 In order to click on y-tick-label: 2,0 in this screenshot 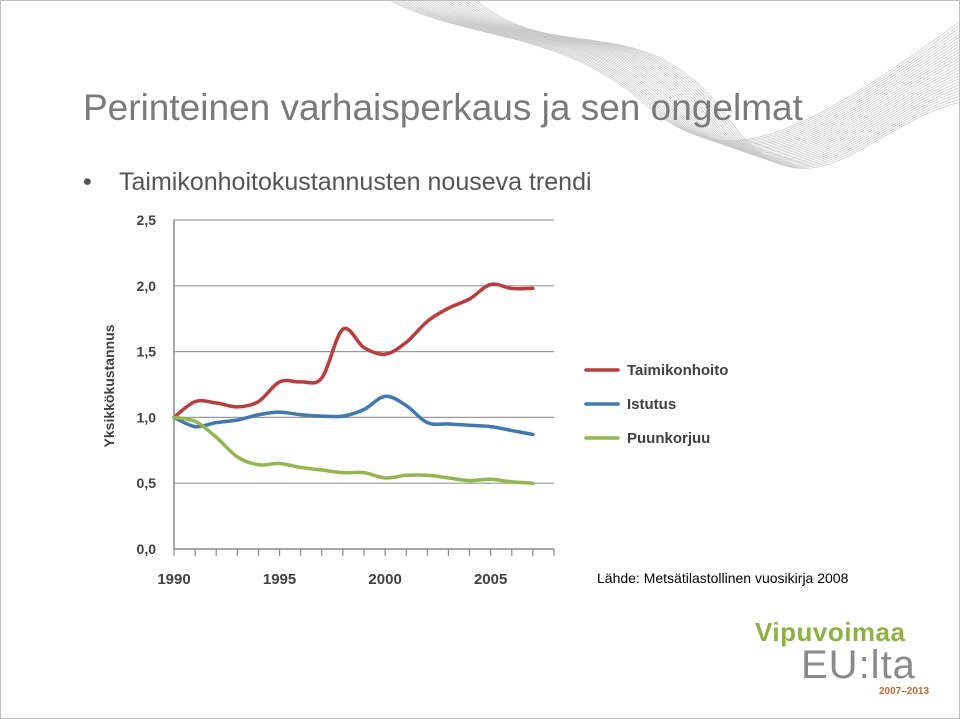, I will do `click(147, 286)`.